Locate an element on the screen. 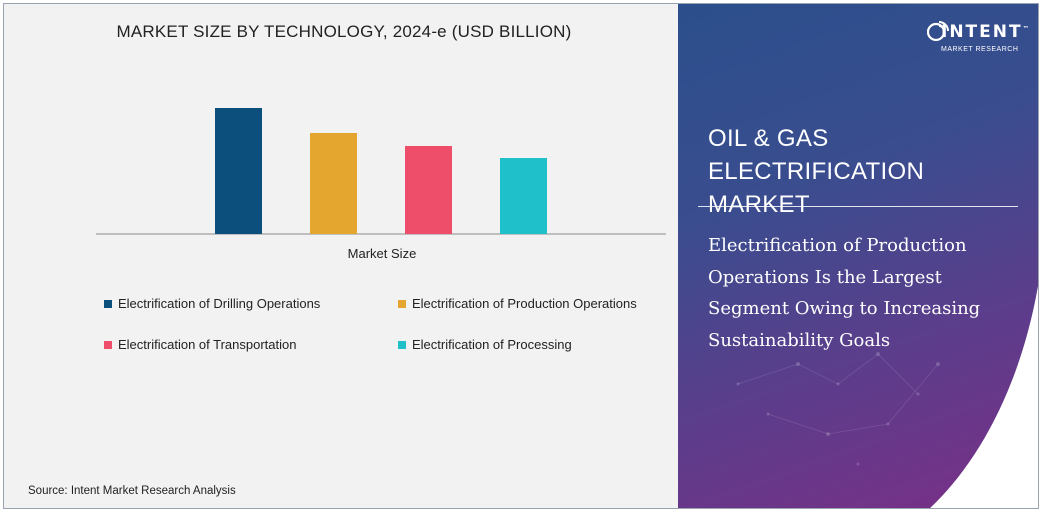 The width and height of the screenshot is (1043, 513). market-title: OIL & GAS ELECTRIFICATION MARKET is located at coordinates (816, 171).